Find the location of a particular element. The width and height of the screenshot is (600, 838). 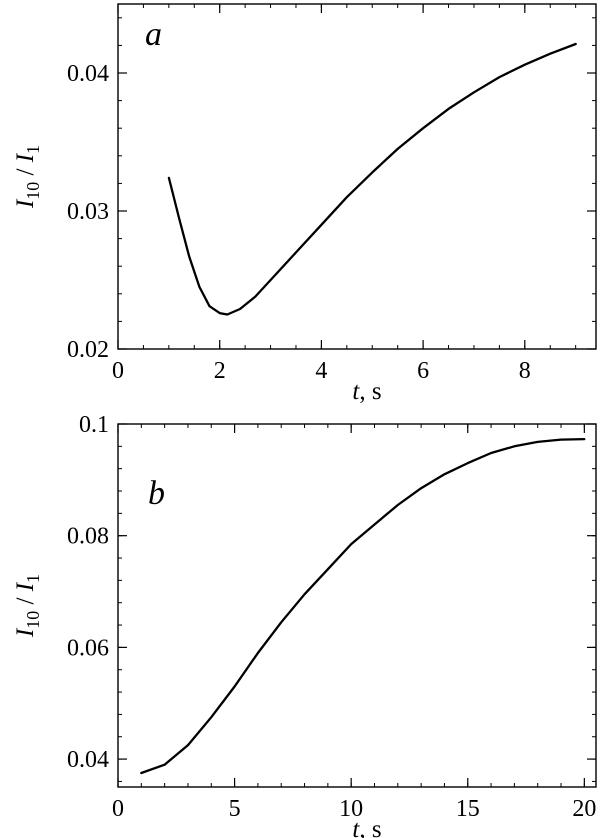

y-tick-label: 0.08 is located at coordinates (88, 537).